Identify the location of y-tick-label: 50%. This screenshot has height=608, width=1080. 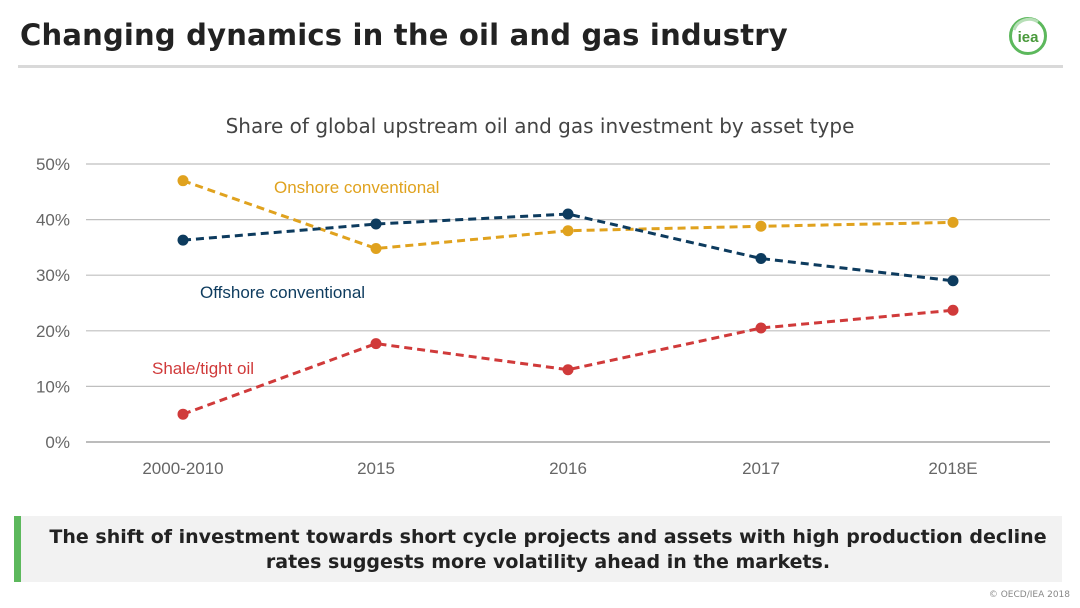
(53, 164).